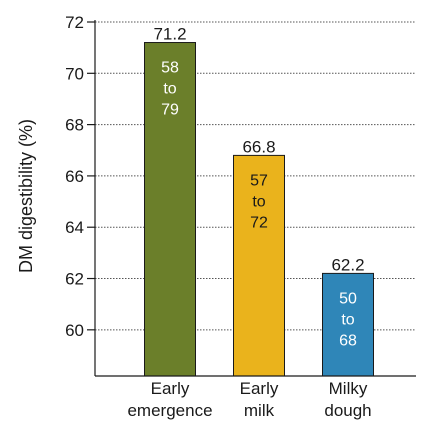  Describe the element at coordinates (74, 125) in the screenshot. I see `y-tick-label: 68` at that location.